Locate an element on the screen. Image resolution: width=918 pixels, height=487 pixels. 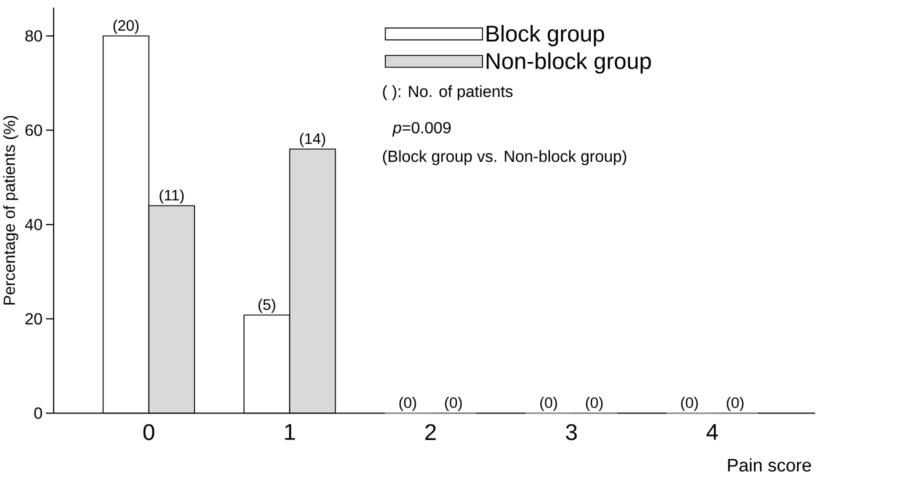
annotation: ( ): No. of patients is located at coordinates (448, 92).